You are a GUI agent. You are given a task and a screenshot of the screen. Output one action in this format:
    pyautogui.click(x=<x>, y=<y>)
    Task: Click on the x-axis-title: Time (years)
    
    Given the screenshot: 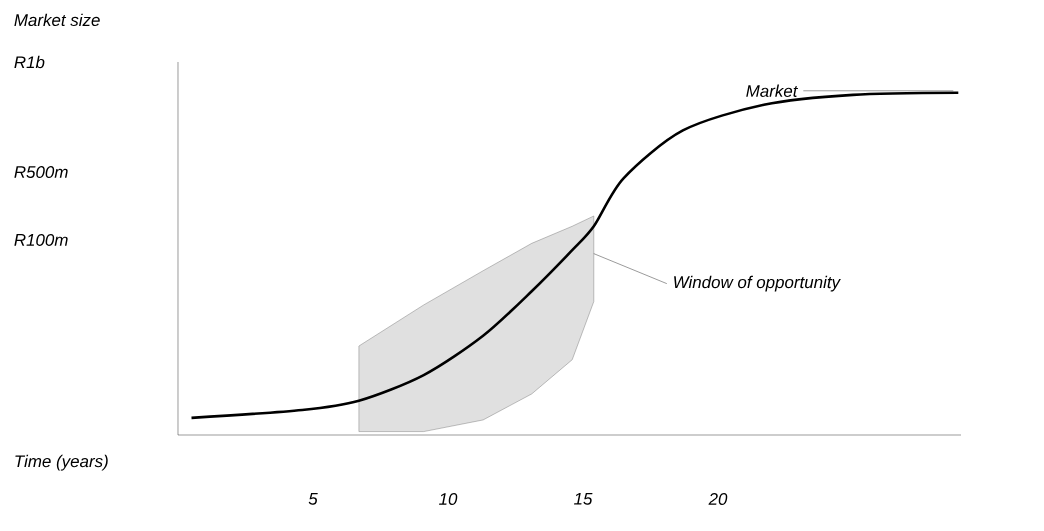 What is the action you would take?
    pyautogui.click(x=61, y=462)
    